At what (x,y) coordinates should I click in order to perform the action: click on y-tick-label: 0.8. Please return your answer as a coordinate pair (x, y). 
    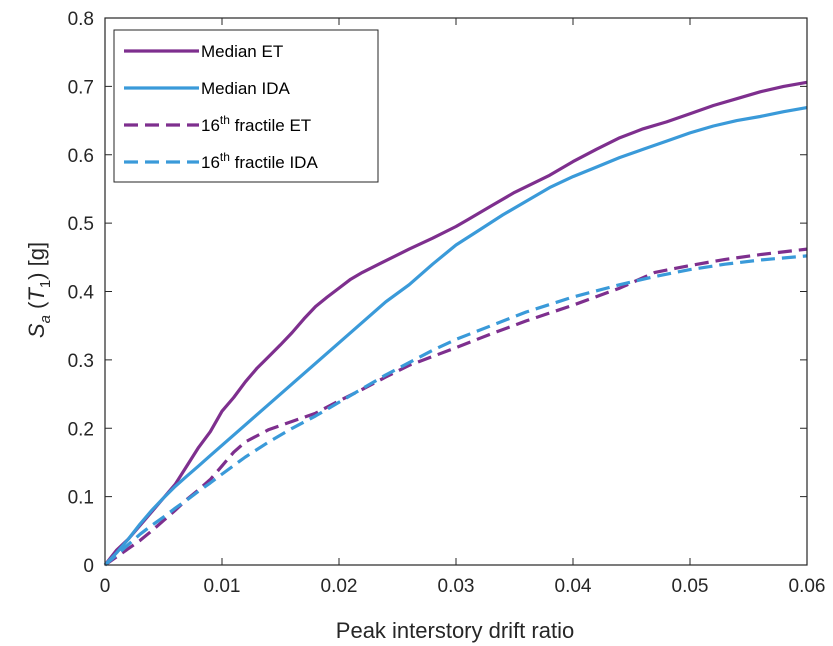
    Looking at the image, I should click on (81, 19).